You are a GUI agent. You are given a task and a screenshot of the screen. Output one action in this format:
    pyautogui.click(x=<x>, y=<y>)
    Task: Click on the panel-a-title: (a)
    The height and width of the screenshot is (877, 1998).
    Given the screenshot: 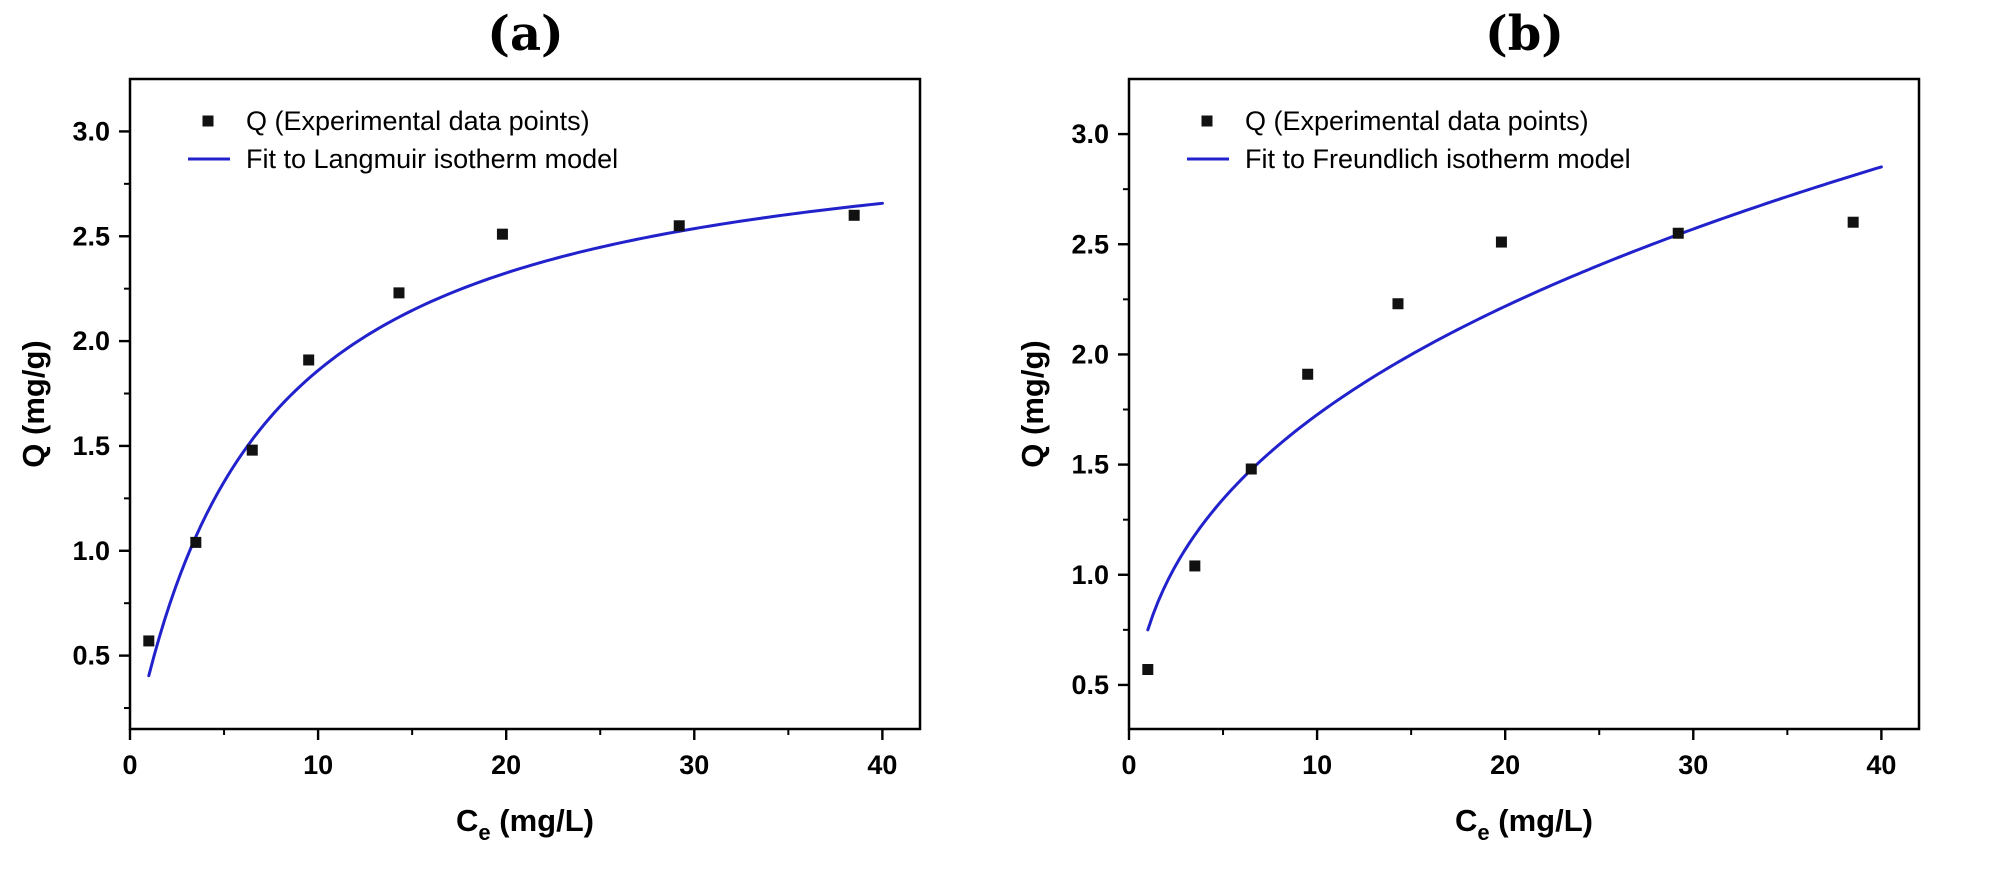 What is the action you would take?
    pyautogui.click(x=525, y=34)
    